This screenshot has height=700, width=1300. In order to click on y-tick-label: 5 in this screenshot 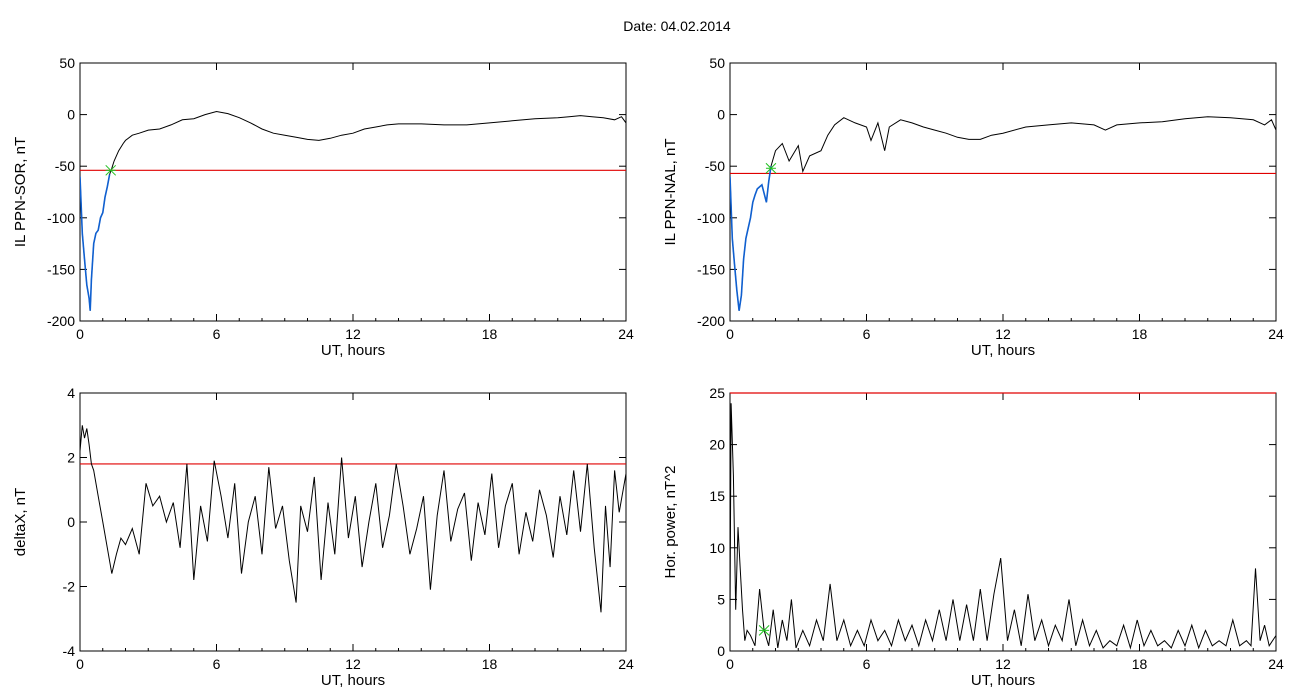, I will do `click(721, 599)`.